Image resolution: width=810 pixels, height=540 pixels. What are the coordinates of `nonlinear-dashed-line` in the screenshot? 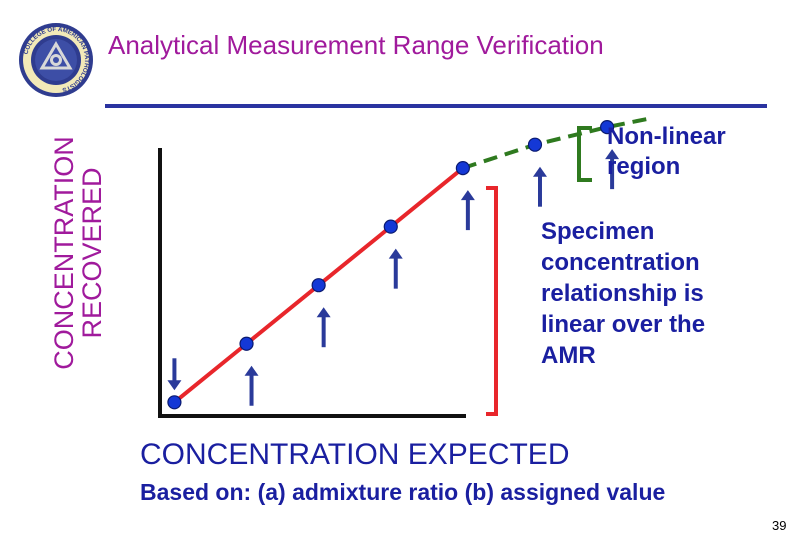 It's located at (556, 143).